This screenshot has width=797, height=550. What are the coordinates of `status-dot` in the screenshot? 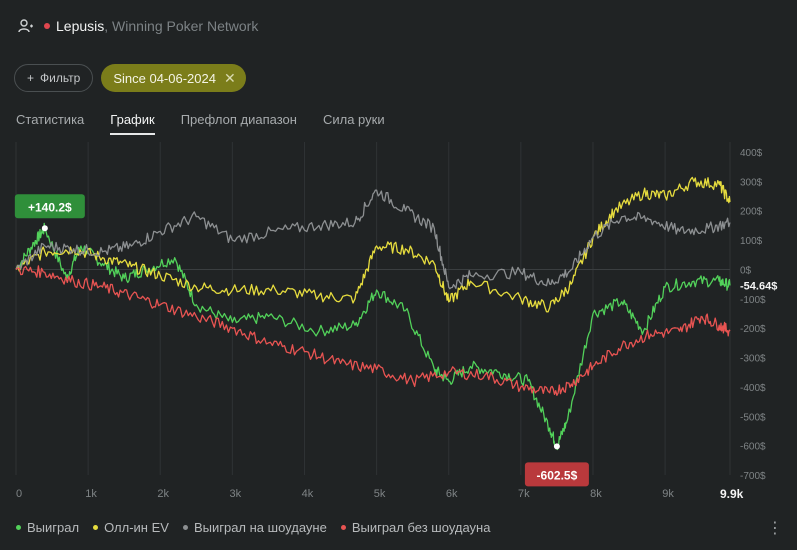 It's located at (47, 26).